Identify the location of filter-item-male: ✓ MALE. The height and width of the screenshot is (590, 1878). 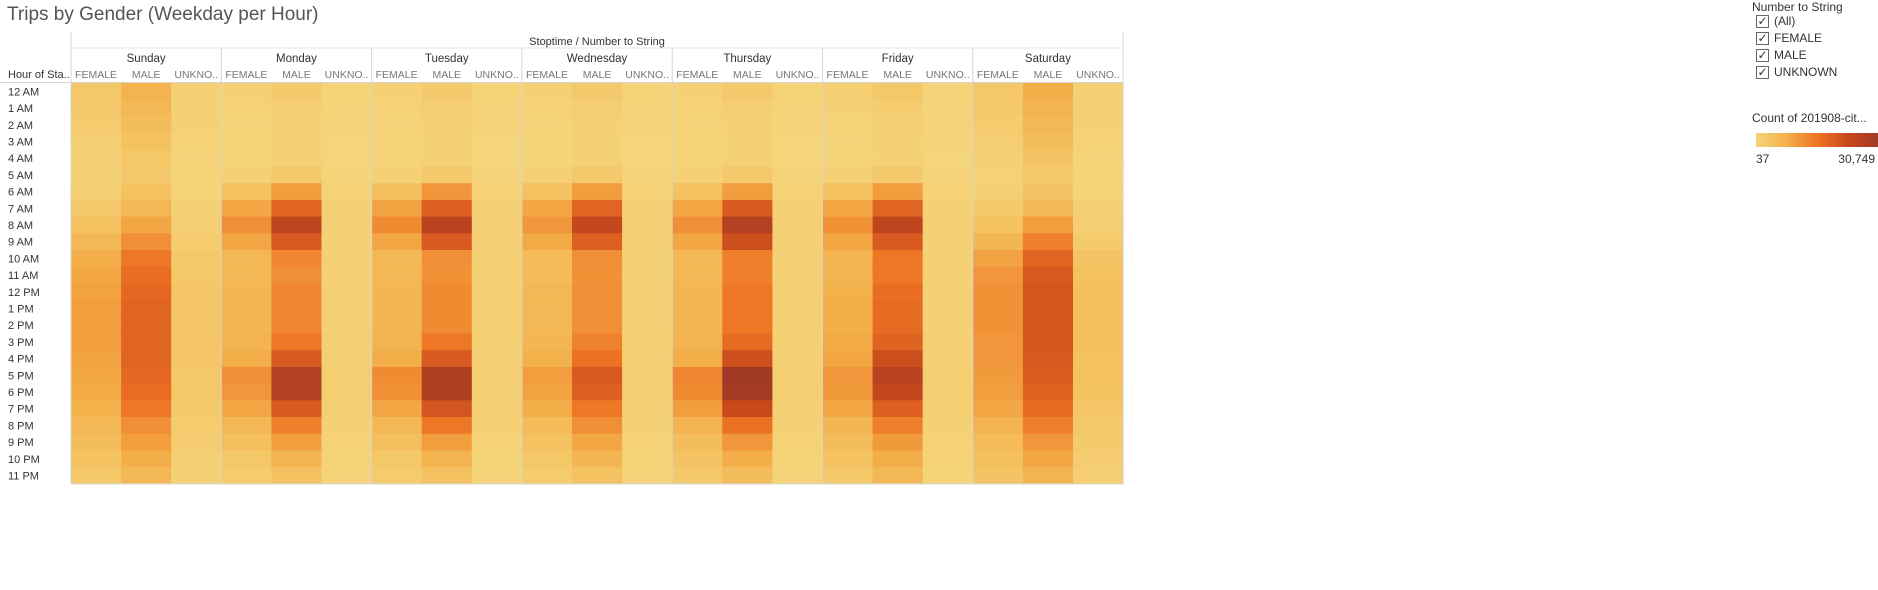
(1781, 55).